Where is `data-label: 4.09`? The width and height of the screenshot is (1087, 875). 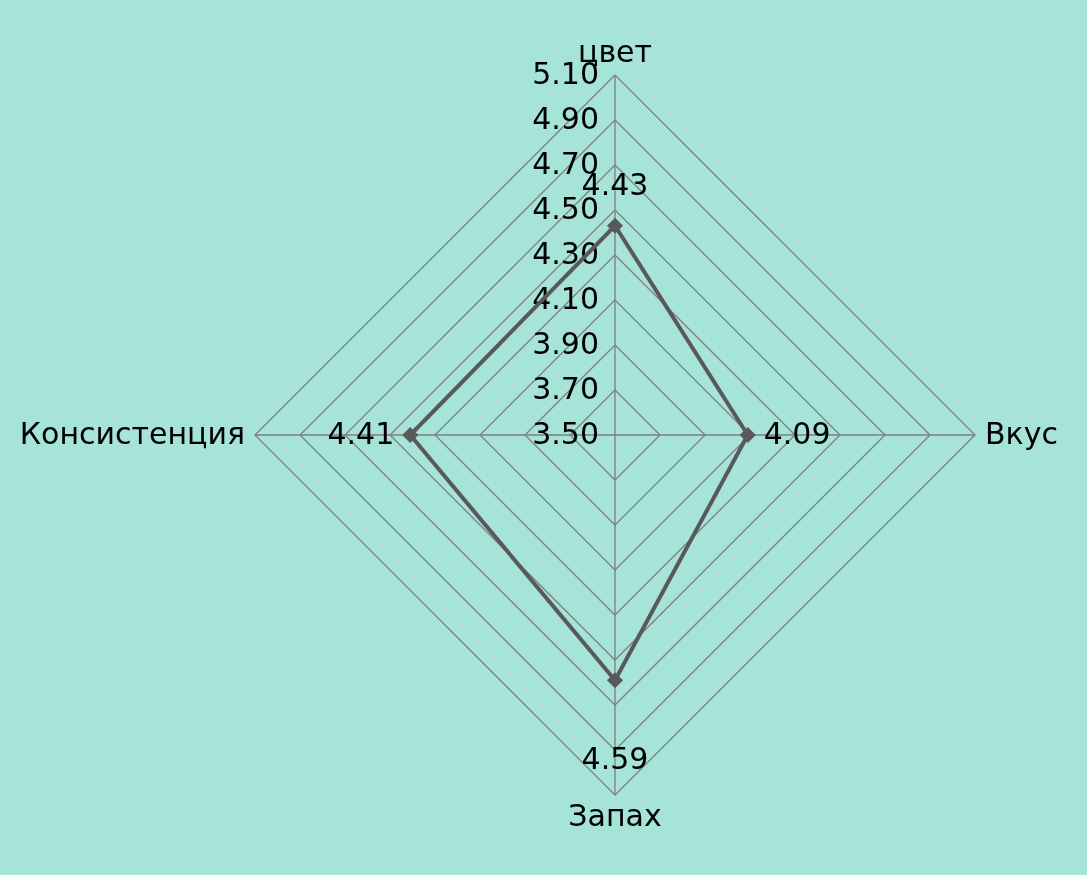
data-label: 4.09 is located at coordinates (797, 433).